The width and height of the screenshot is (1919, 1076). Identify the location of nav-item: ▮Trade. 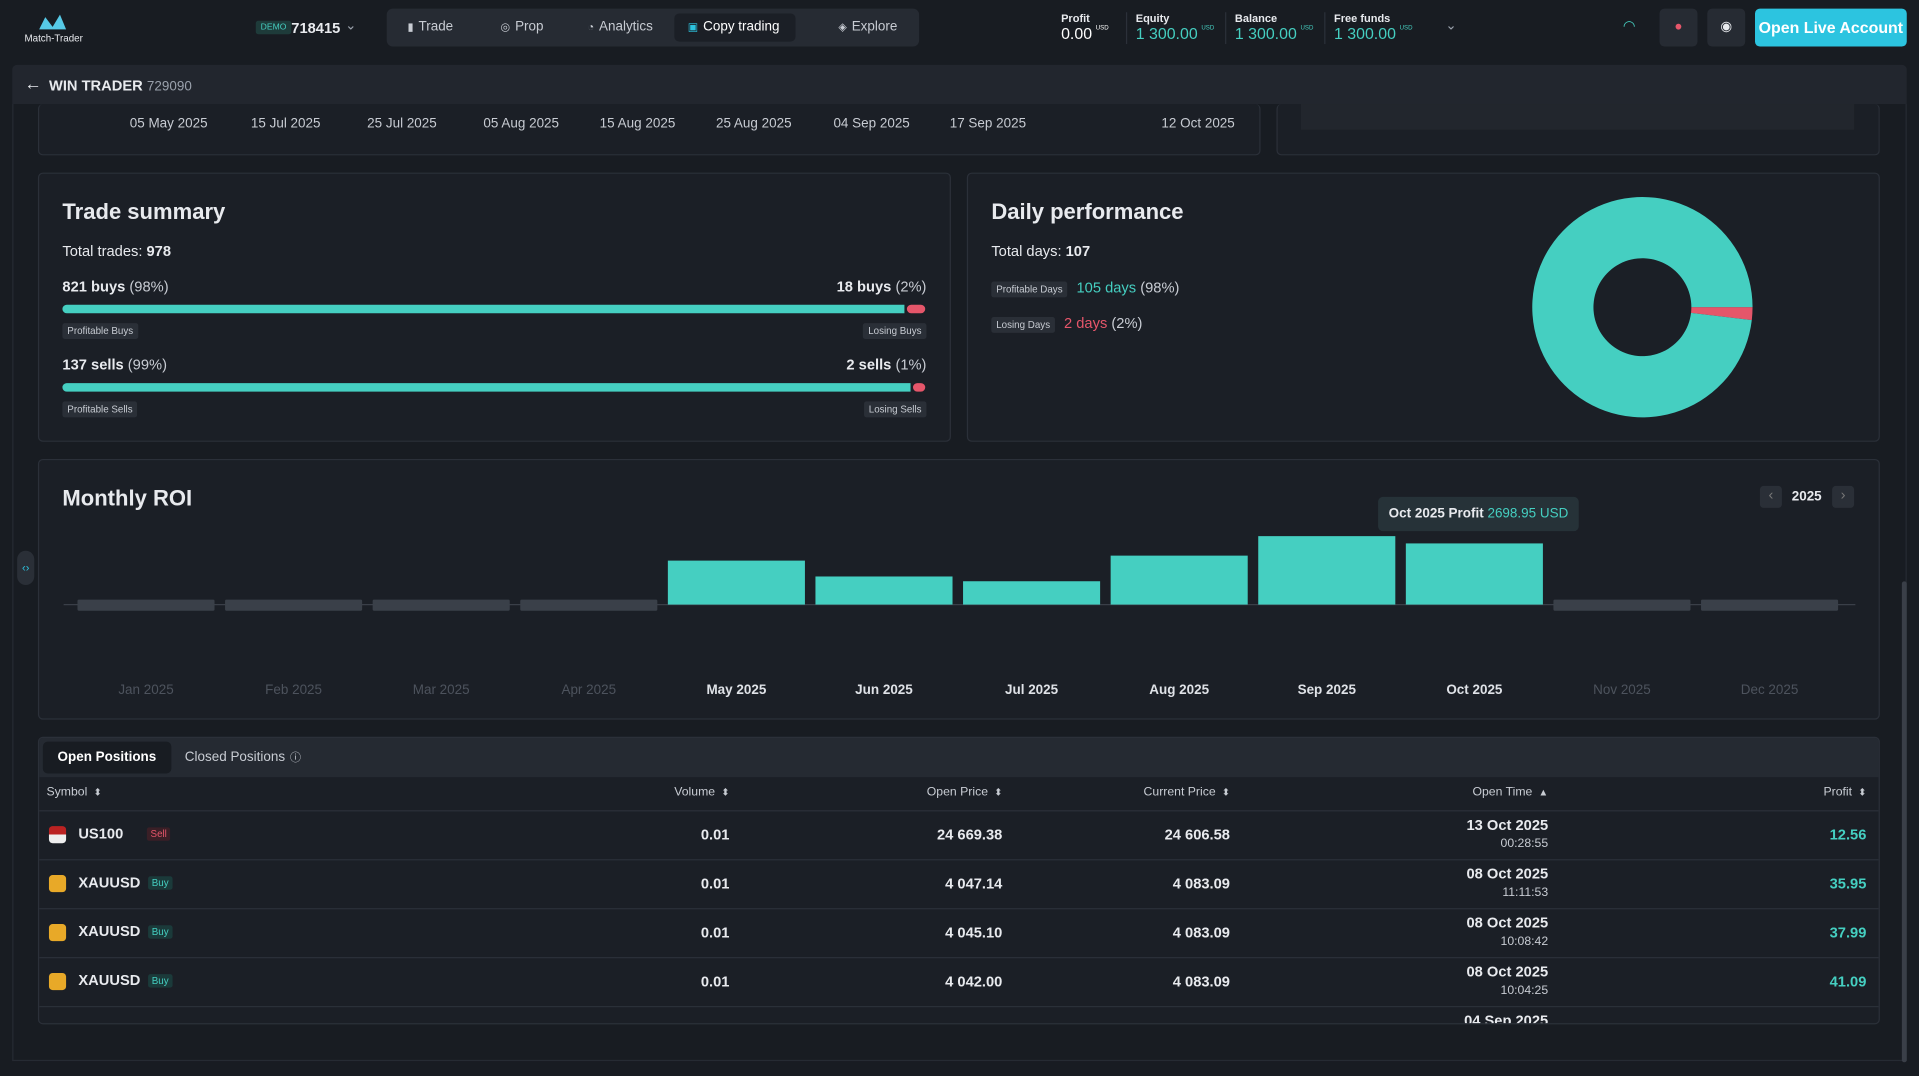
(431, 27).